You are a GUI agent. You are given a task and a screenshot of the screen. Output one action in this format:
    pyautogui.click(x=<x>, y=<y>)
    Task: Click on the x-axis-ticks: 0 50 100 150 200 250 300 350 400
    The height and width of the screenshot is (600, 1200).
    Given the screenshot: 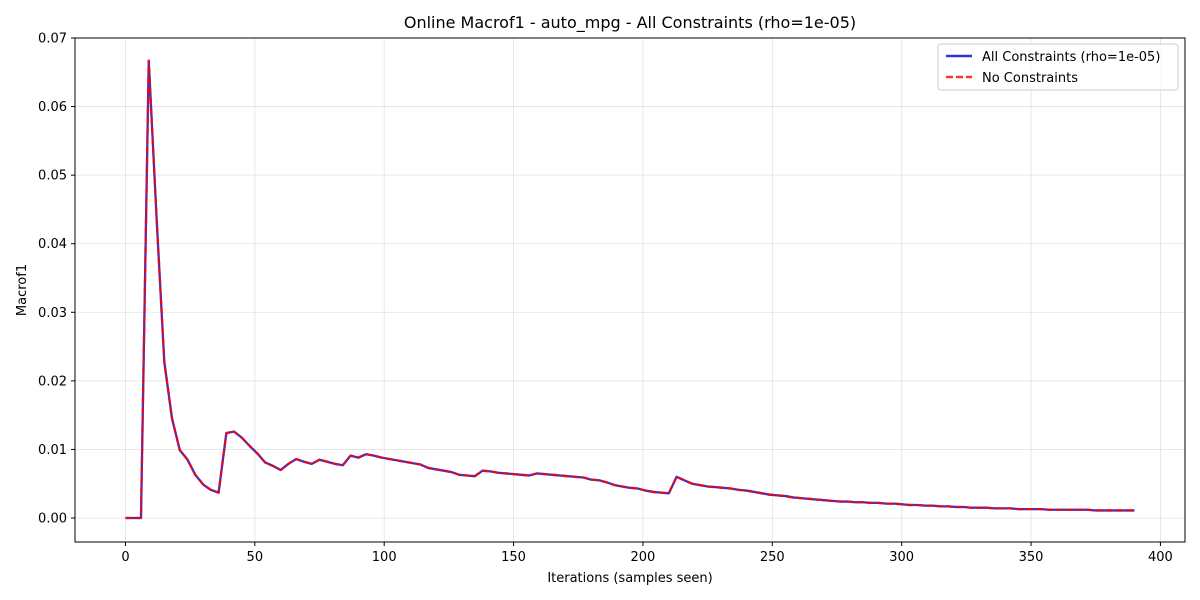 What is the action you would take?
    pyautogui.click(x=647, y=553)
    